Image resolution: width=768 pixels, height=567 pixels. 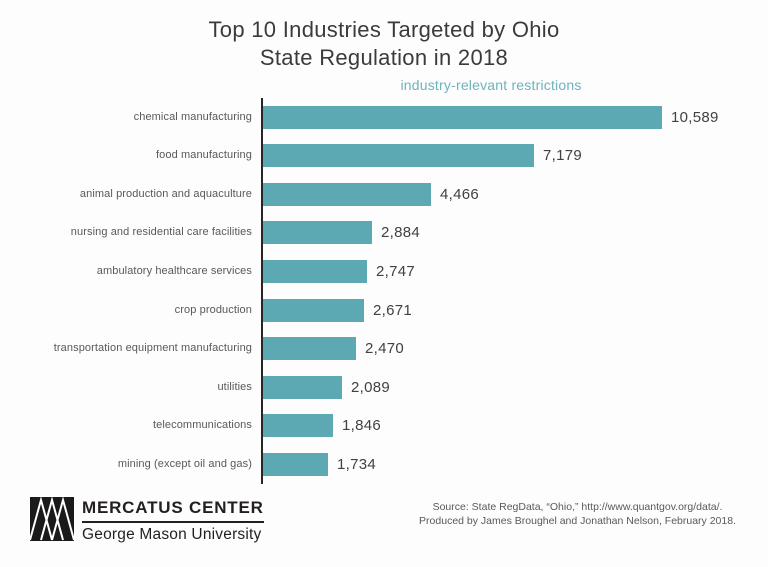 I want to click on value-label: 4,466, so click(x=460, y=194).